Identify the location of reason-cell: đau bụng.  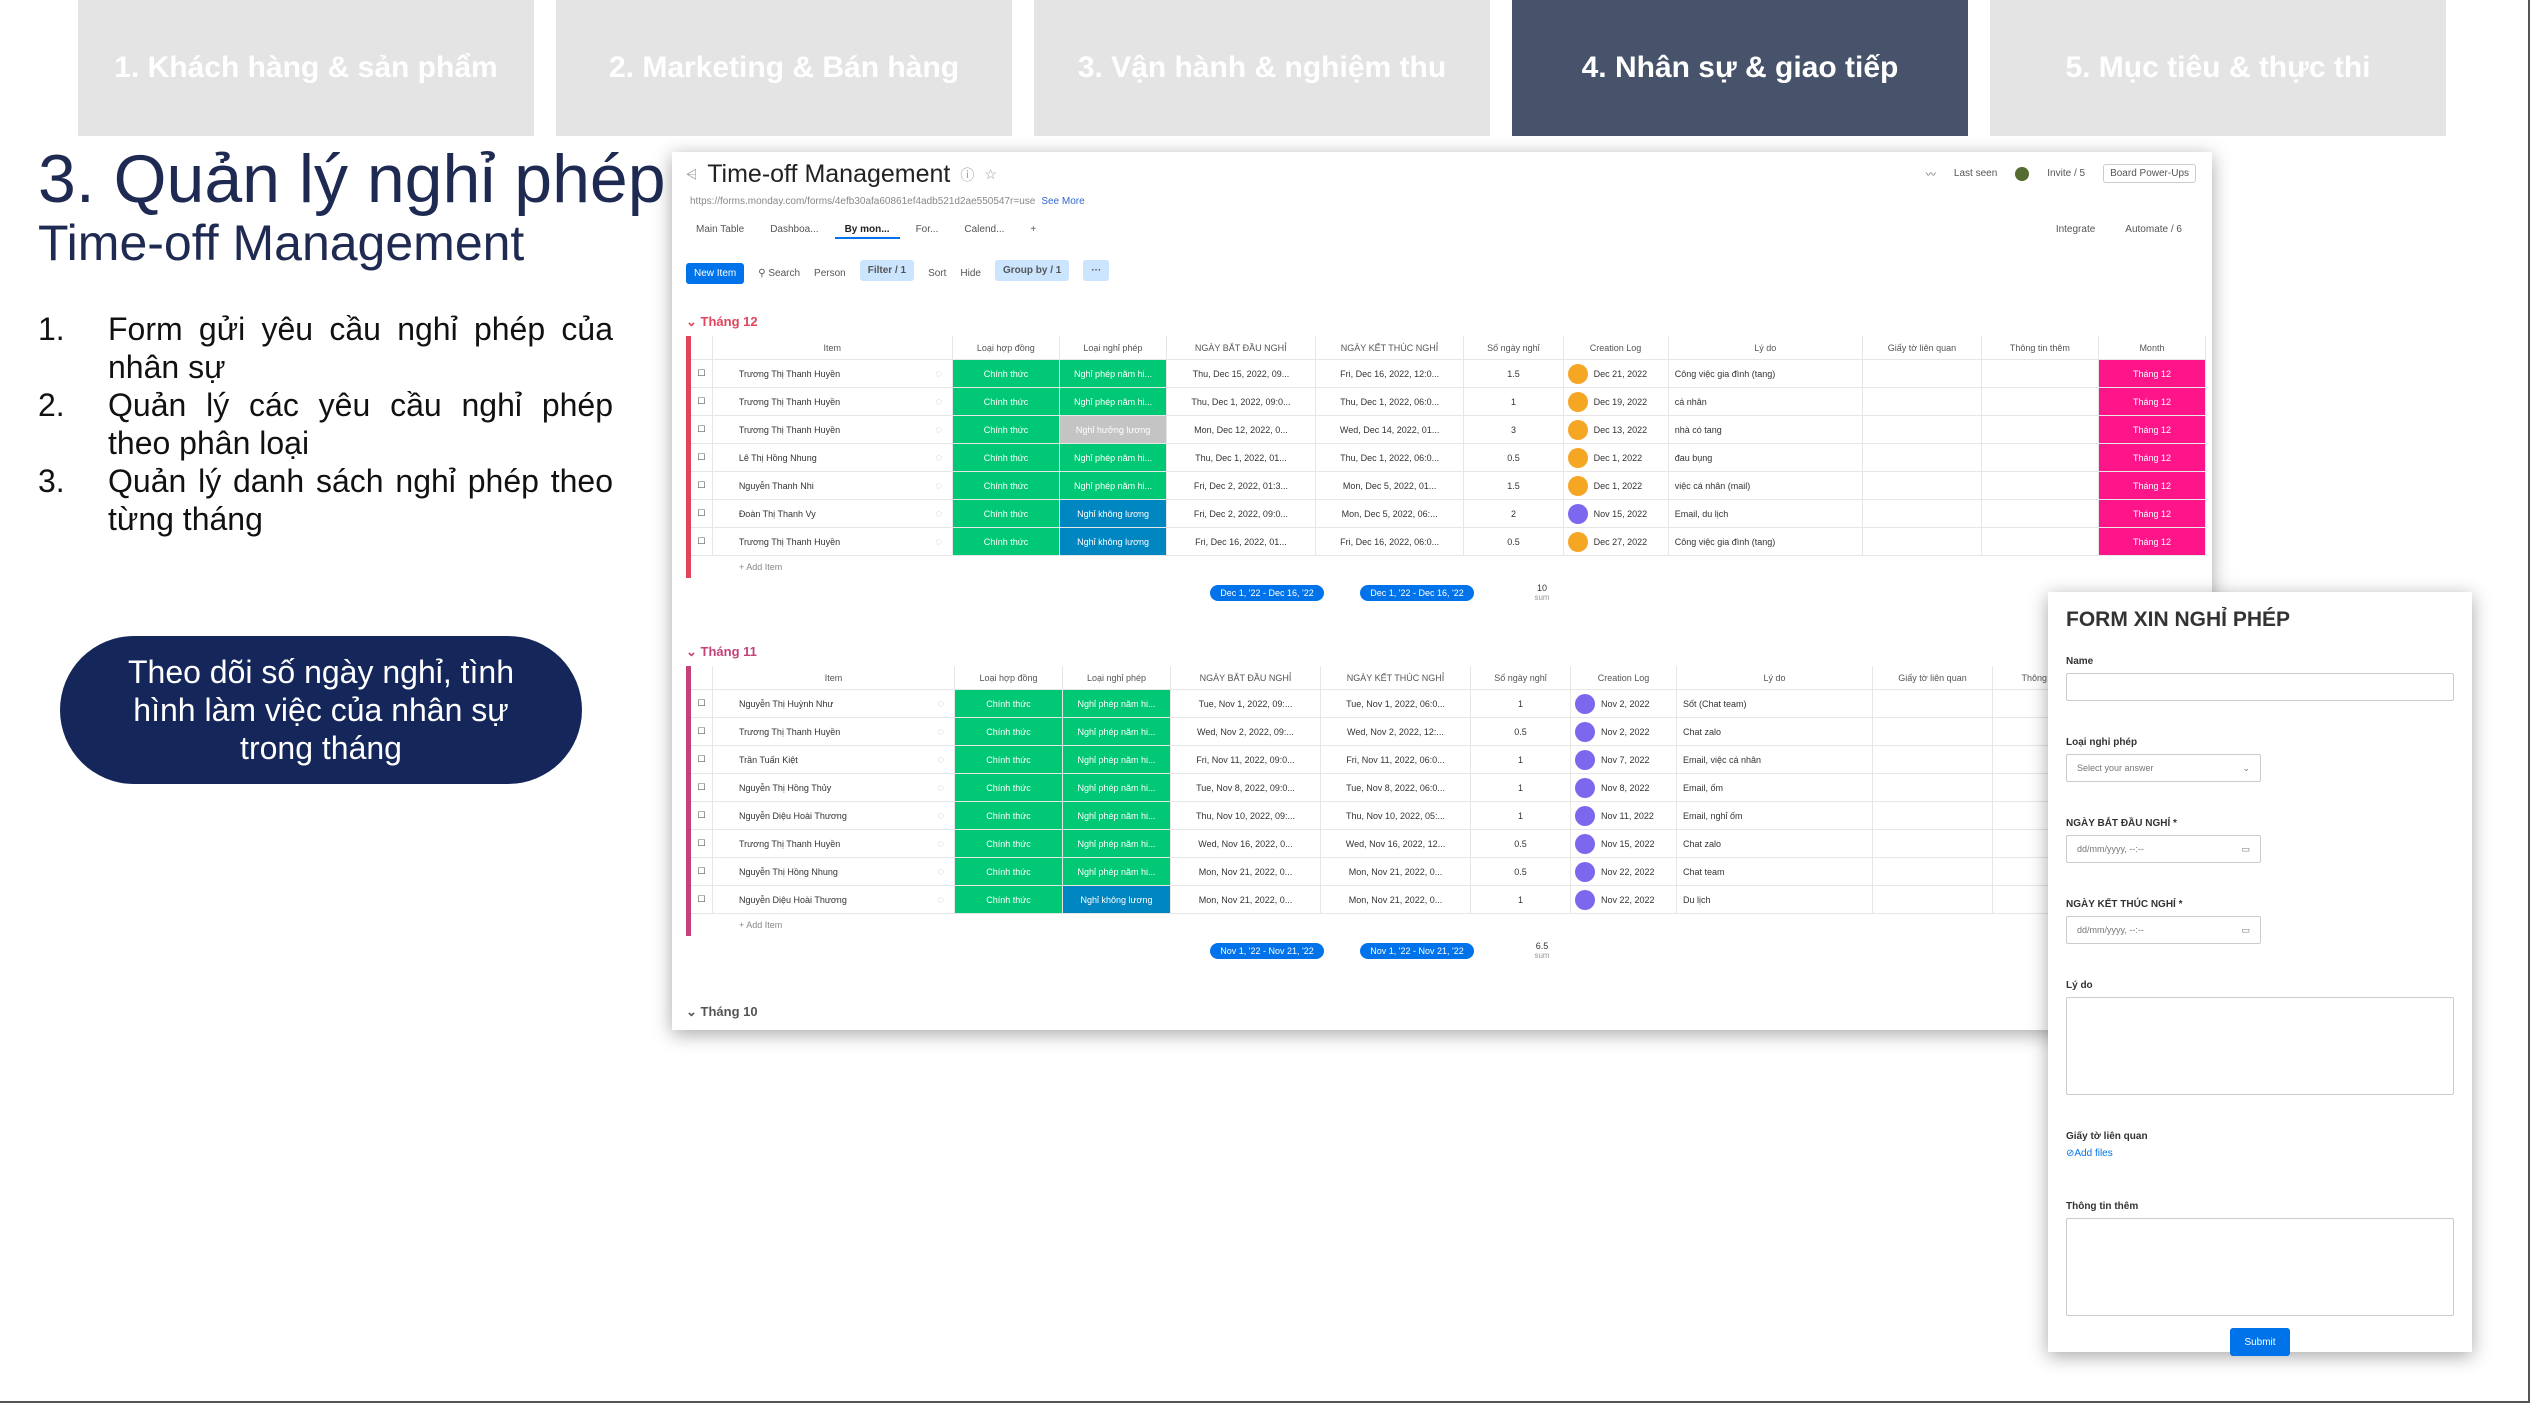
(1766, 457).